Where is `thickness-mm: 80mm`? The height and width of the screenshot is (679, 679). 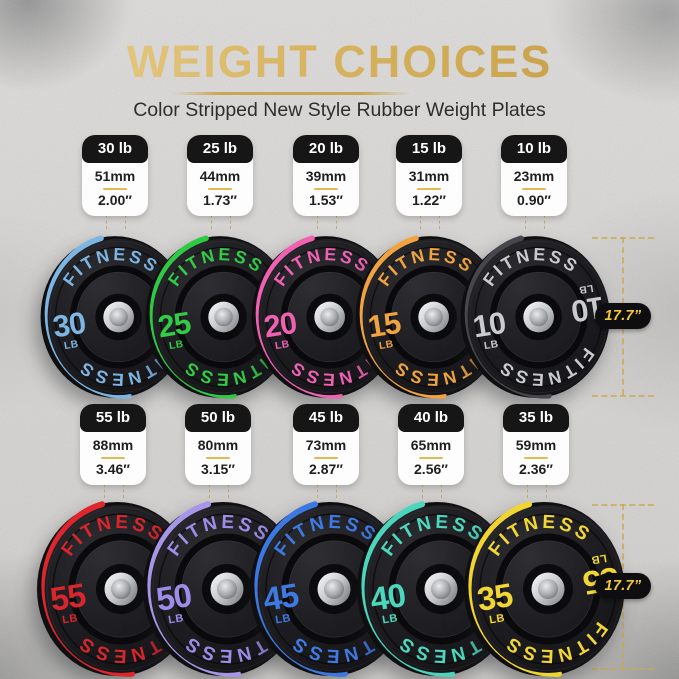 thickness-mm: 80mm is located at coordinates (218, 445).